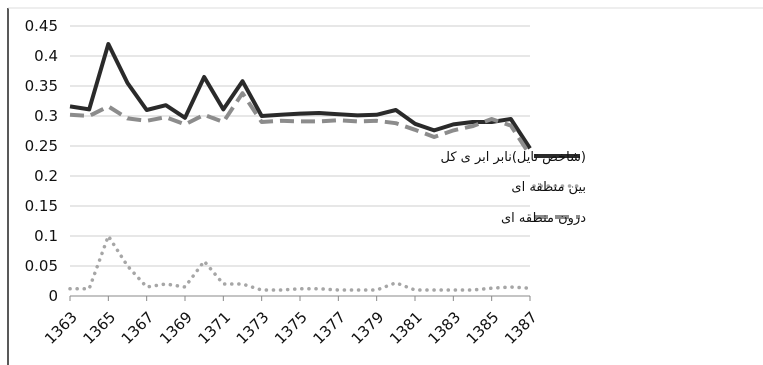 The height and width of the screenshot is (365, 763). Describe the element at coordinates (41, 206) in the screenshot. I see `y-tick-label: 0.15` at that location.